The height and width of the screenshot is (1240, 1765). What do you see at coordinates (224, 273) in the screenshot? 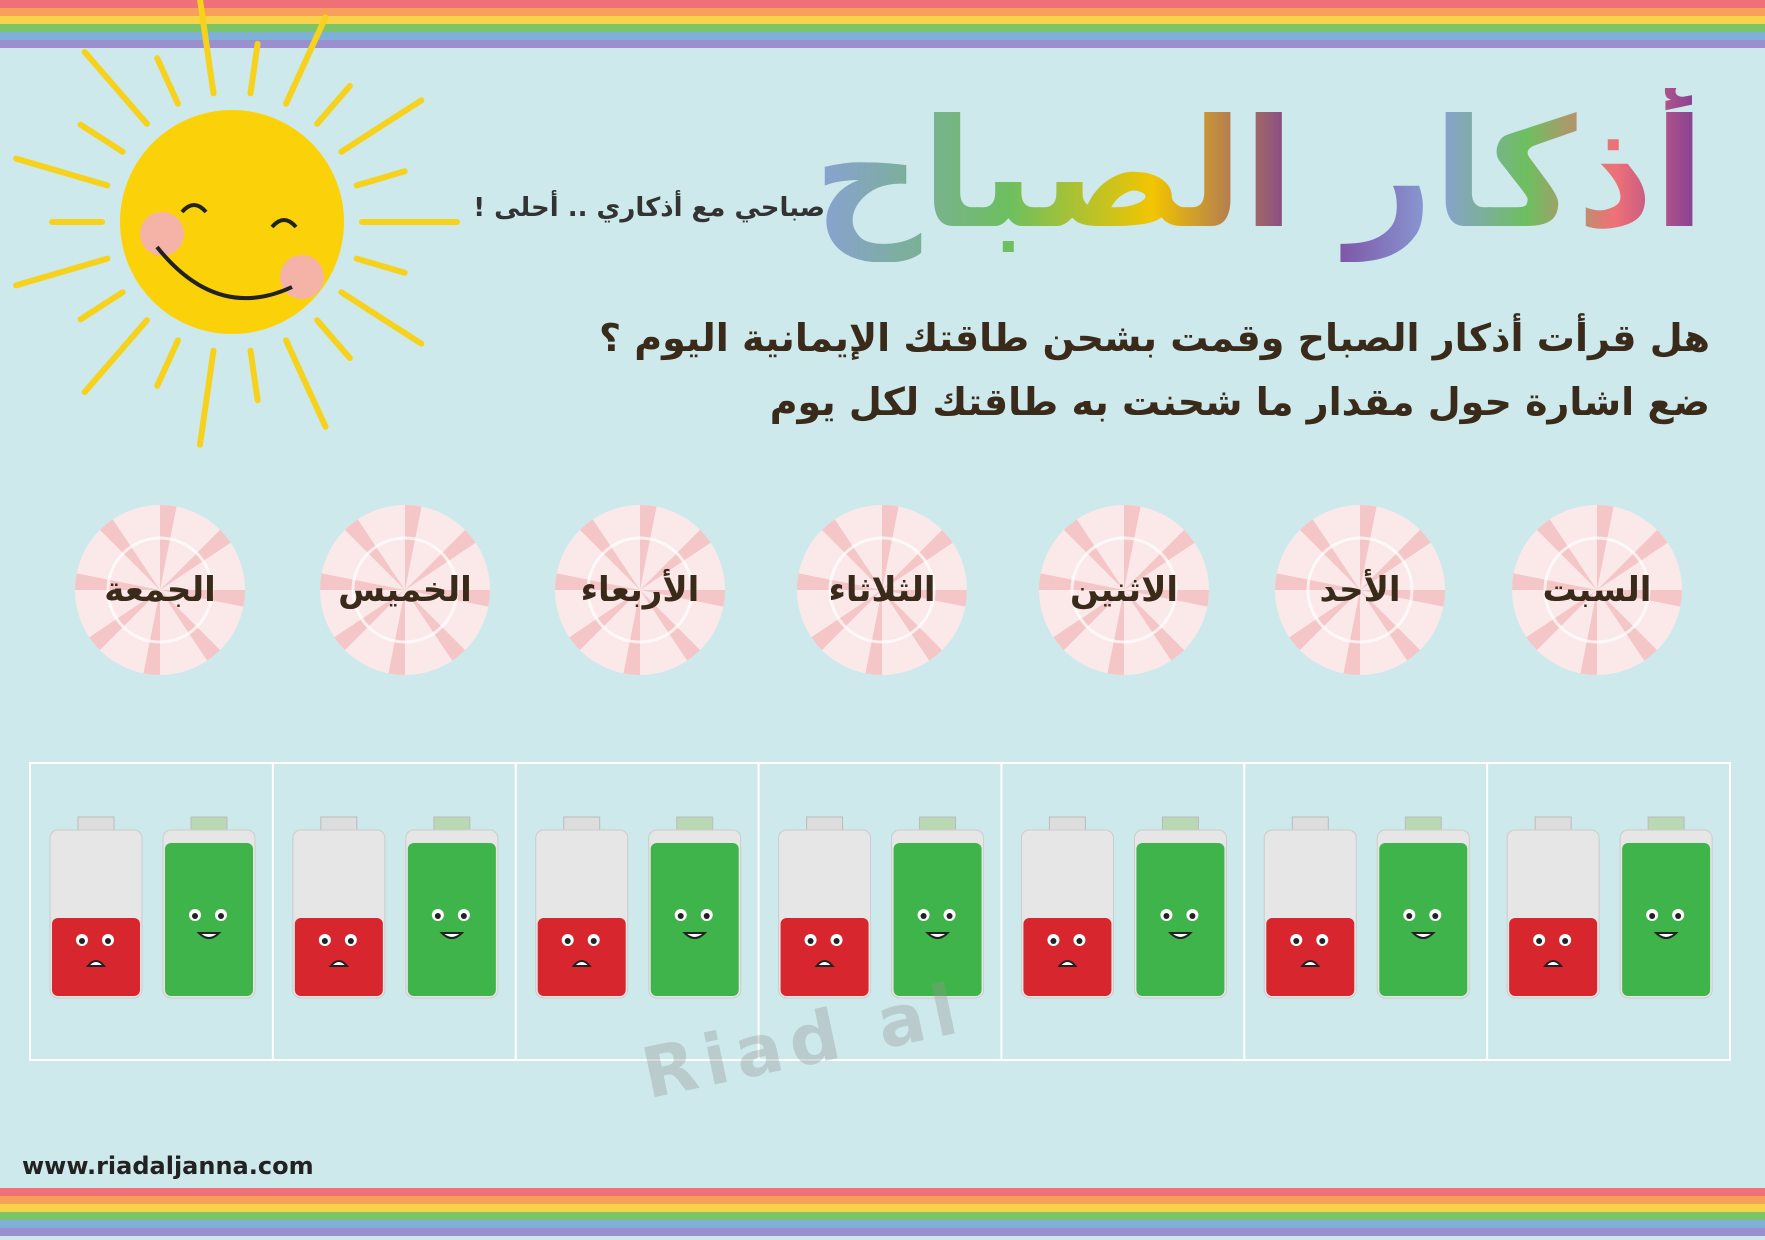
I see `smile` at bounding box center [224, 273].